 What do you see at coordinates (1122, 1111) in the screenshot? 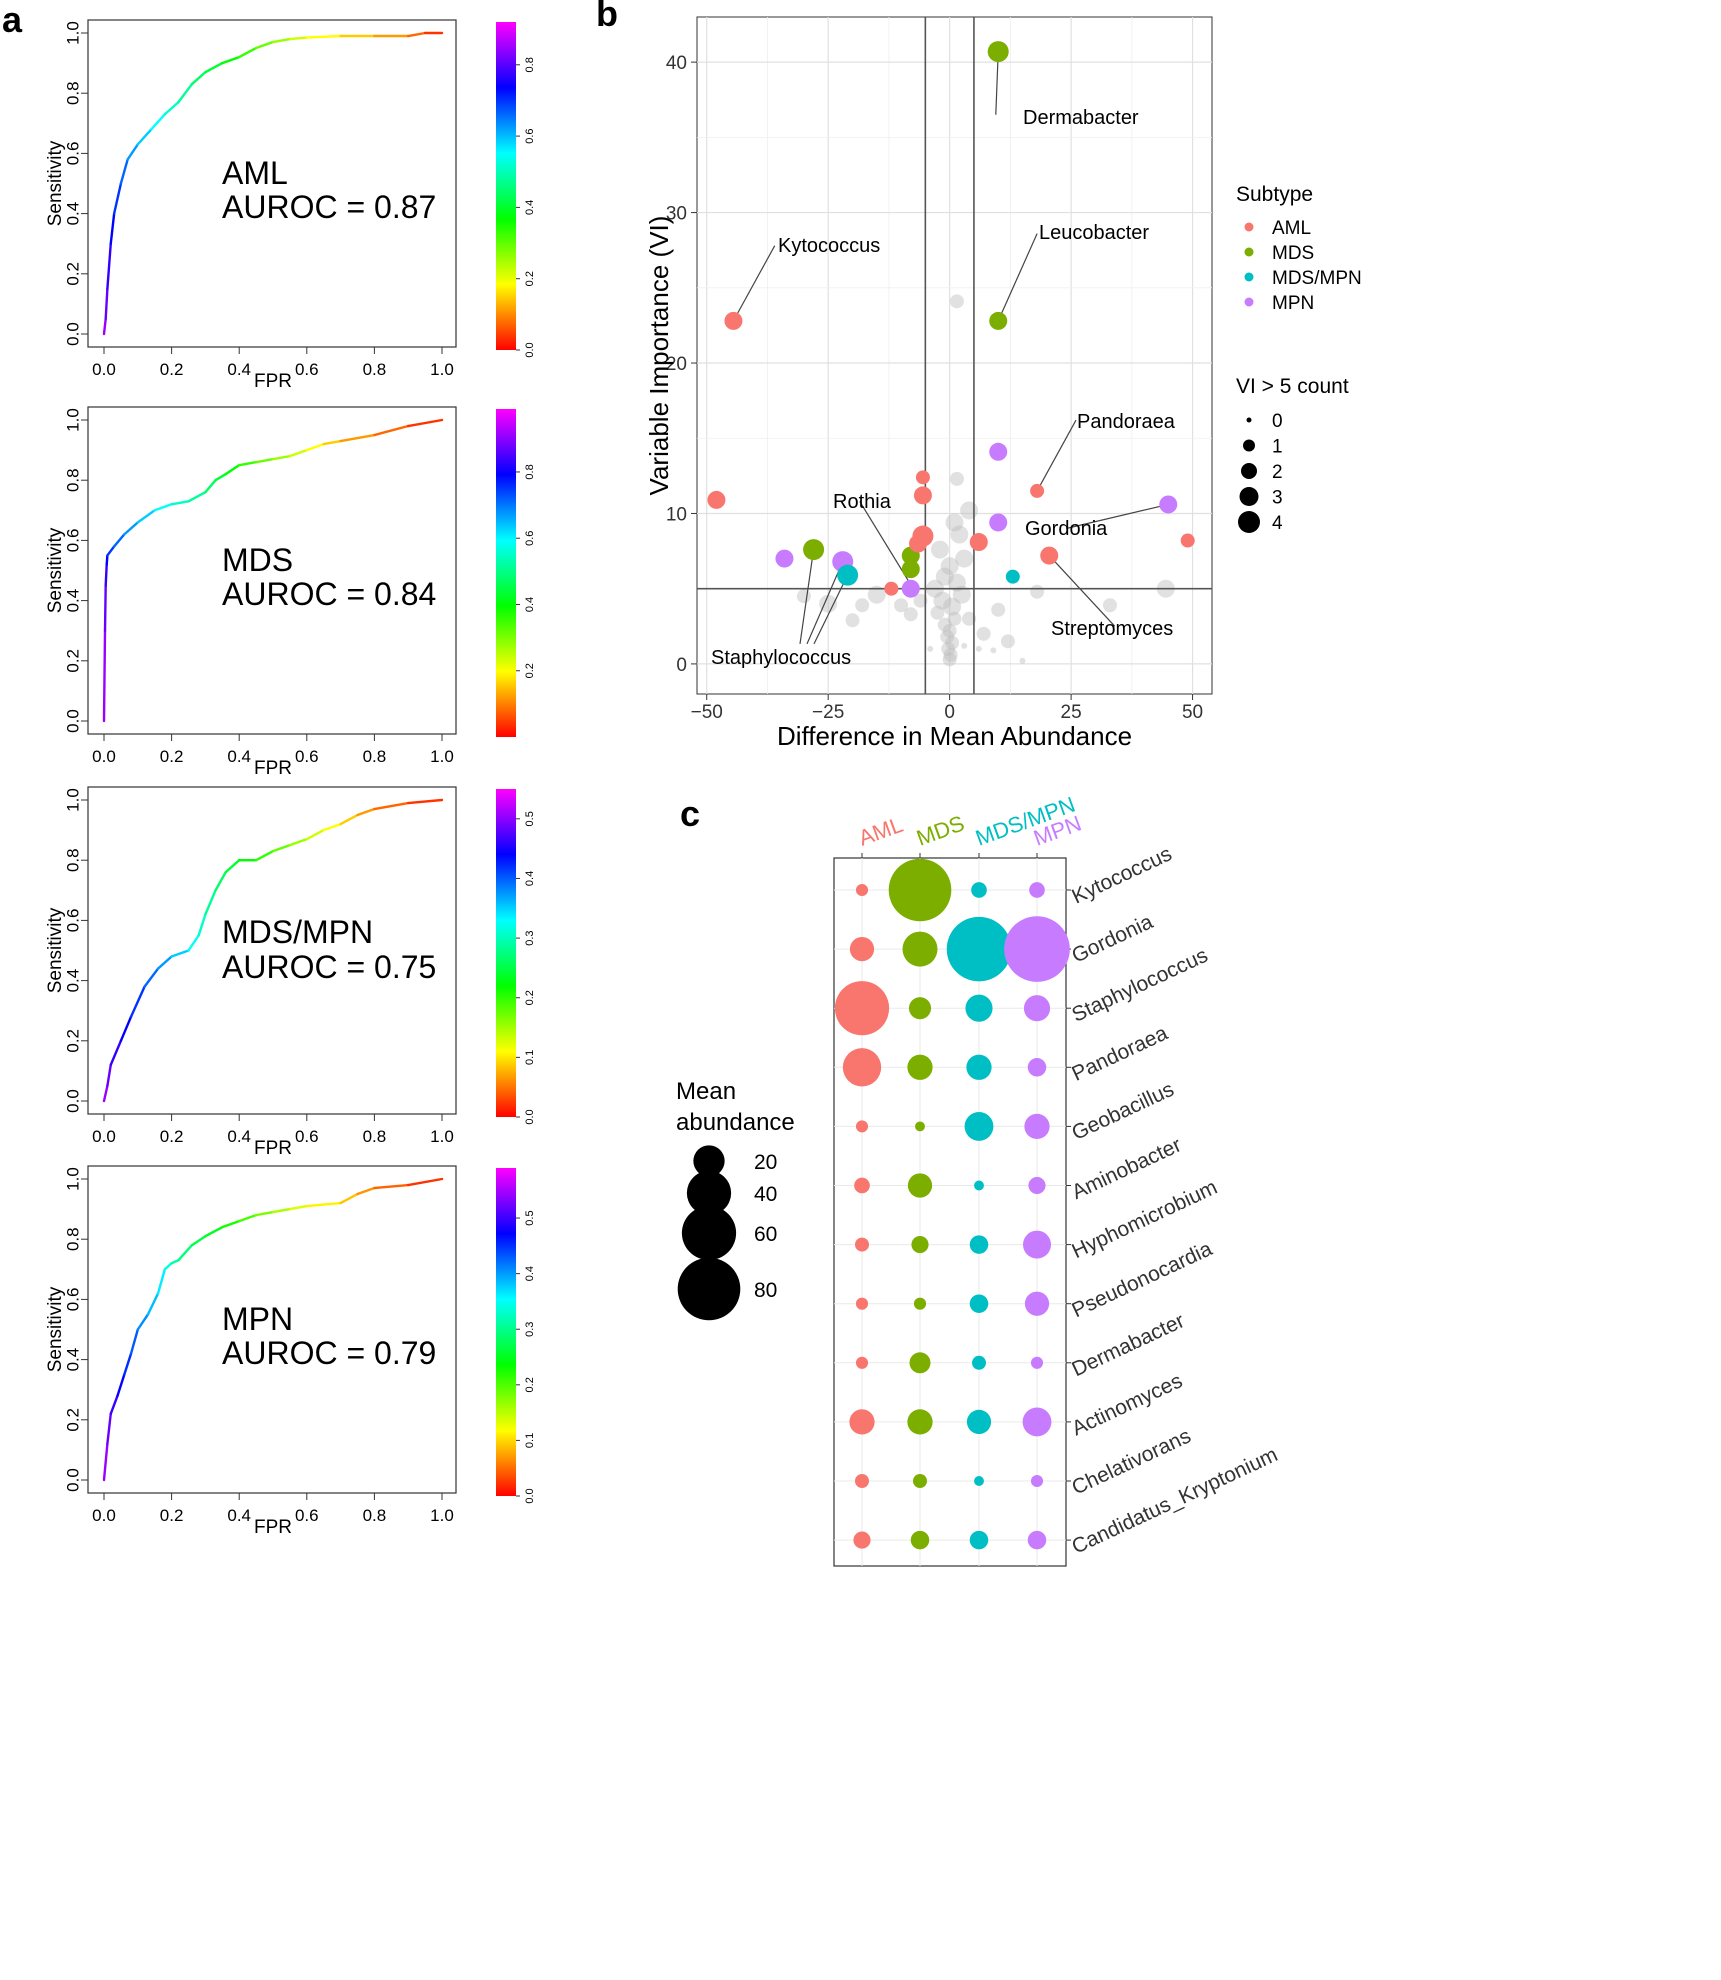
I see `dot-matrix-row-label: Geobacillus` at bounding box center [1122, 1111].